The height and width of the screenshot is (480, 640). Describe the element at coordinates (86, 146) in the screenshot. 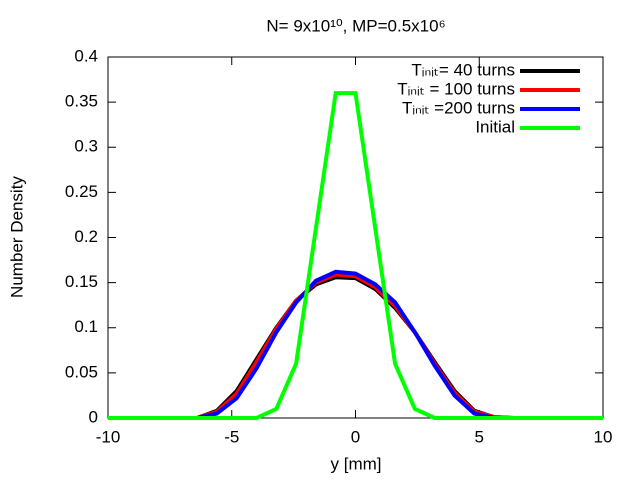

I see `y-tick-label: 0.3` at that location.